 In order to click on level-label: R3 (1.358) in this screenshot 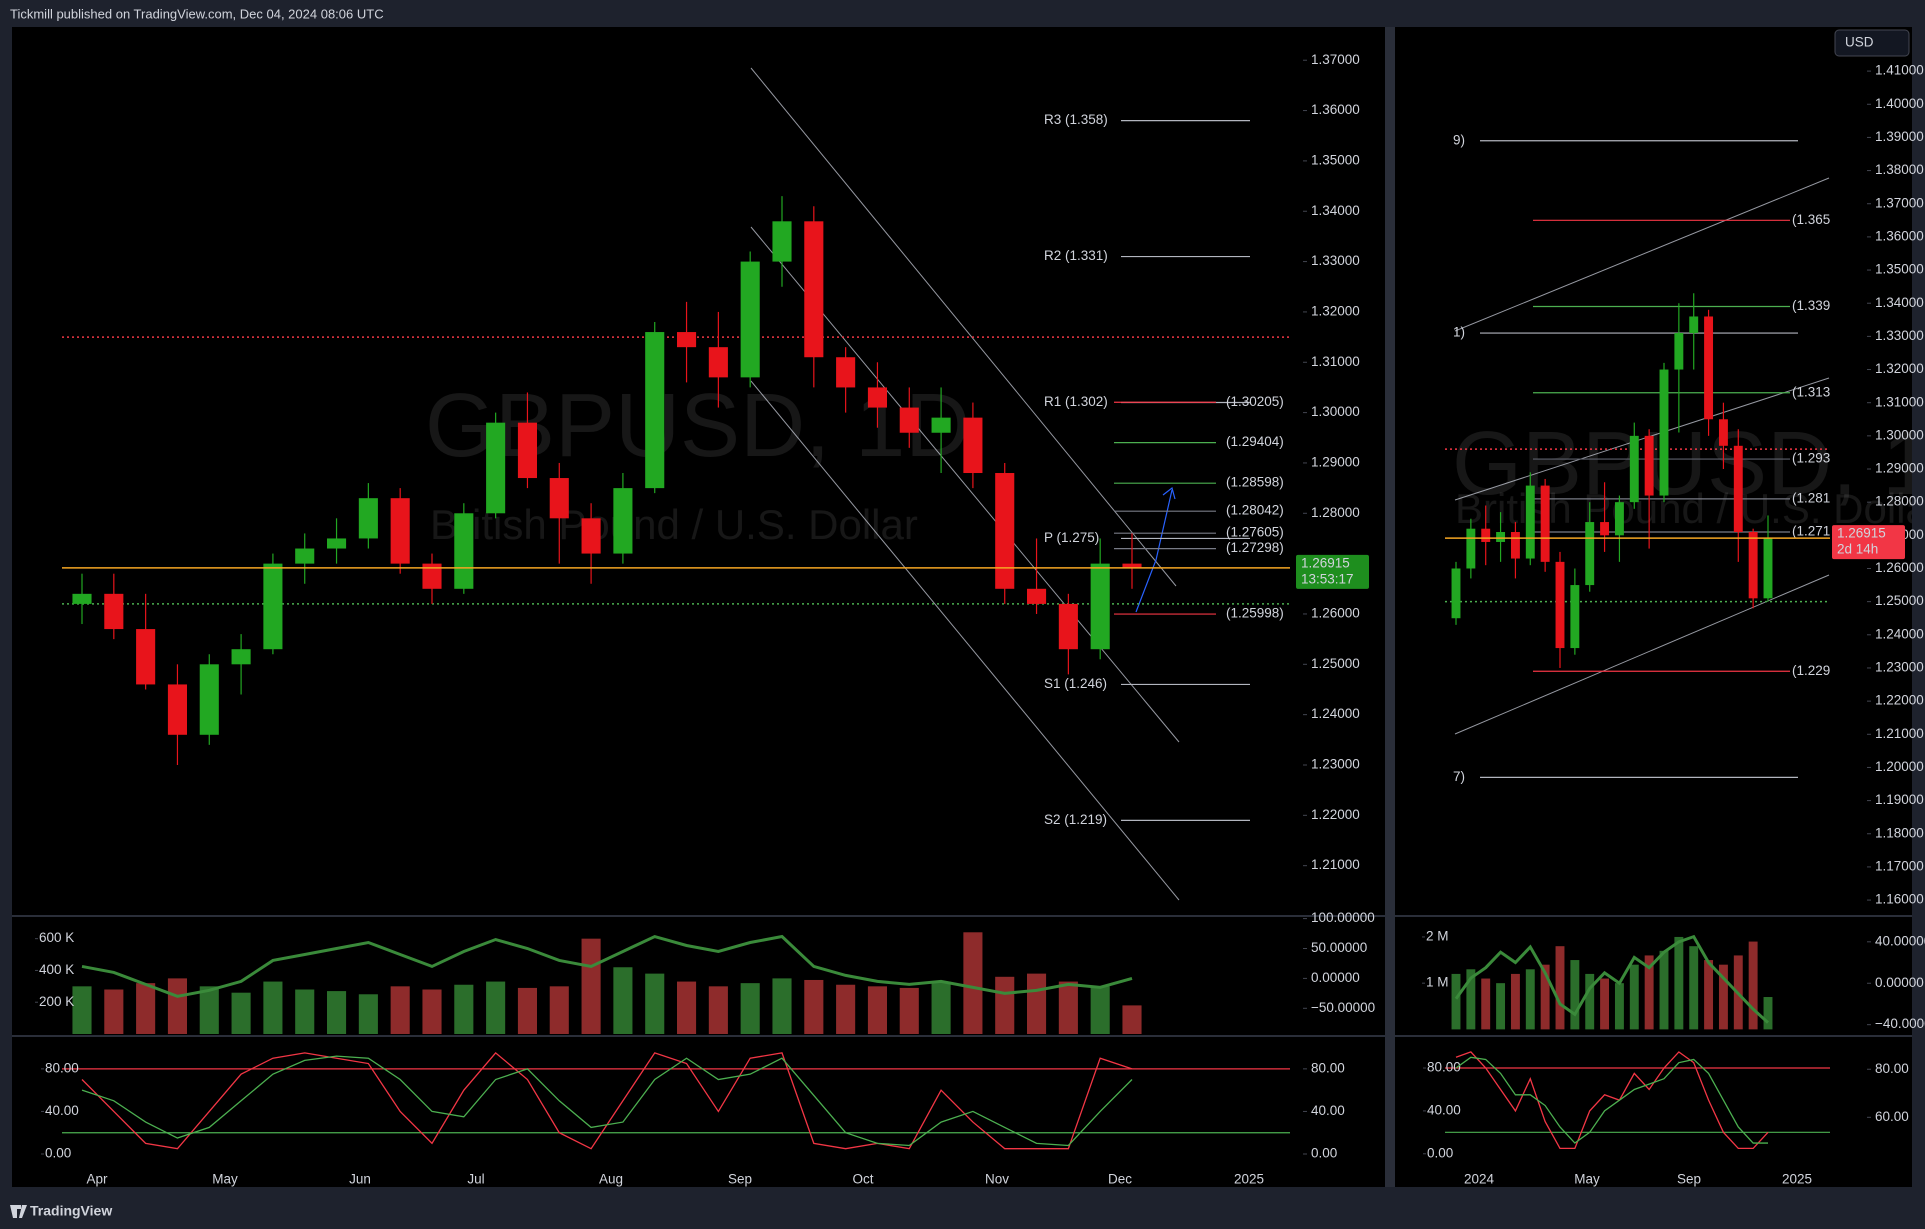, I will do `click(1076, 119)`.